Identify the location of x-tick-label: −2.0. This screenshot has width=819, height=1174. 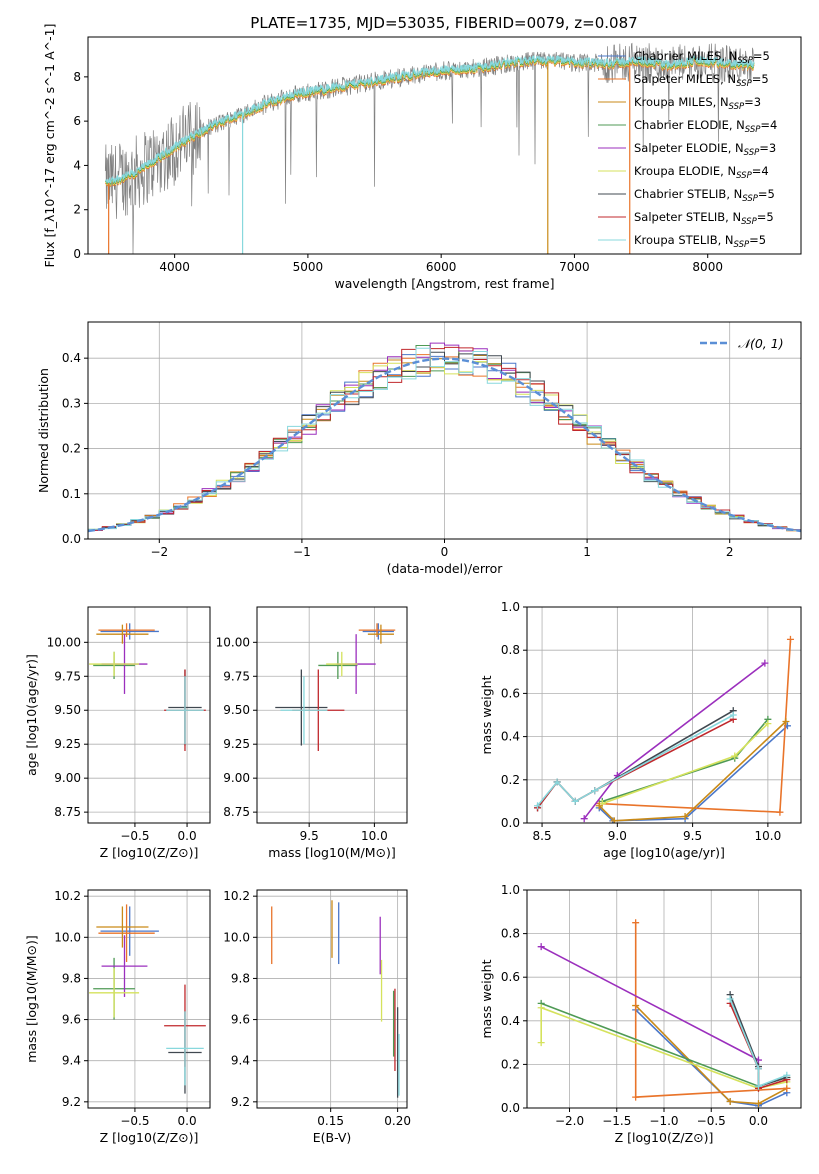
(569, 1121).